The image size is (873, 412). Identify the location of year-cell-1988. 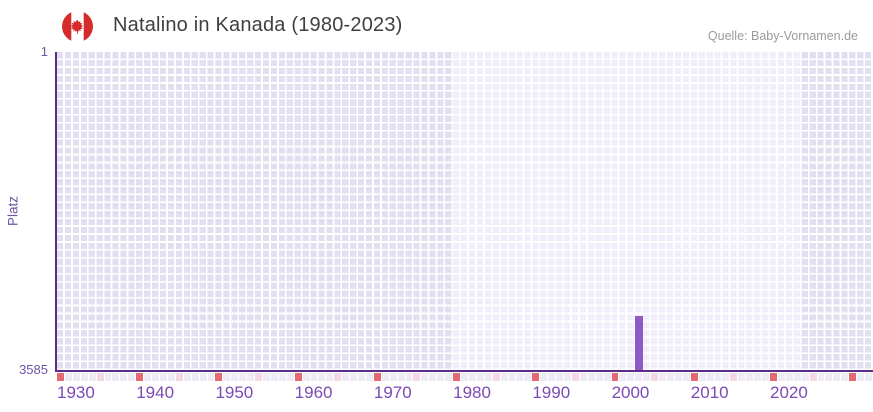
(520, 377).